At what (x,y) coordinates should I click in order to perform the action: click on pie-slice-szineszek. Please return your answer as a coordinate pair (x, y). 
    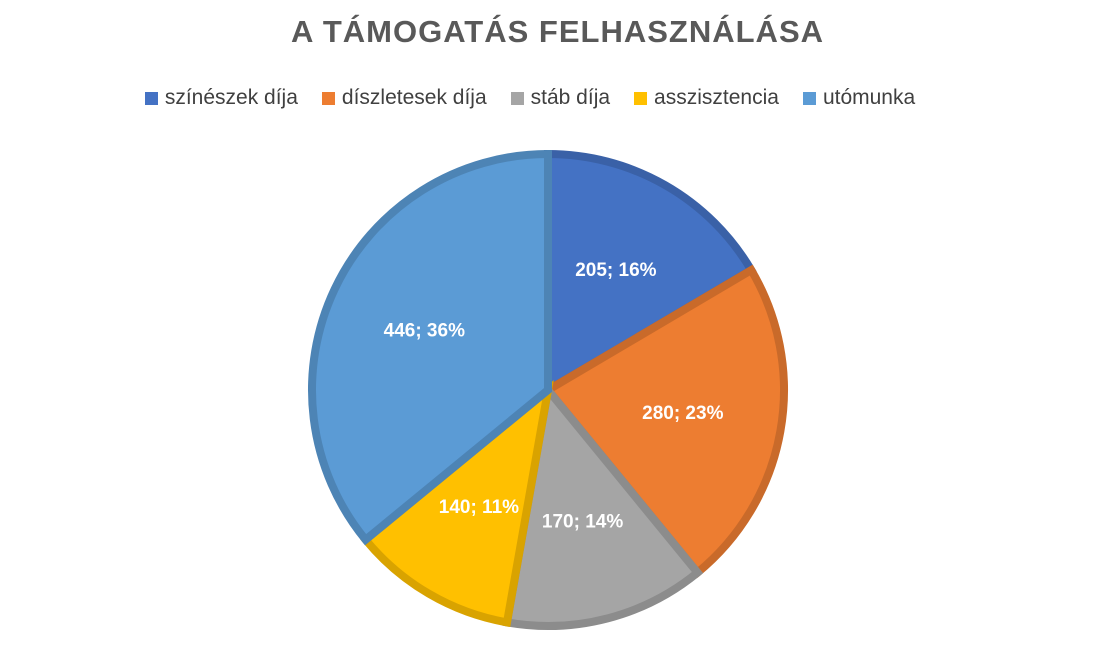
    Looking at the image, I should click on (650, 273).